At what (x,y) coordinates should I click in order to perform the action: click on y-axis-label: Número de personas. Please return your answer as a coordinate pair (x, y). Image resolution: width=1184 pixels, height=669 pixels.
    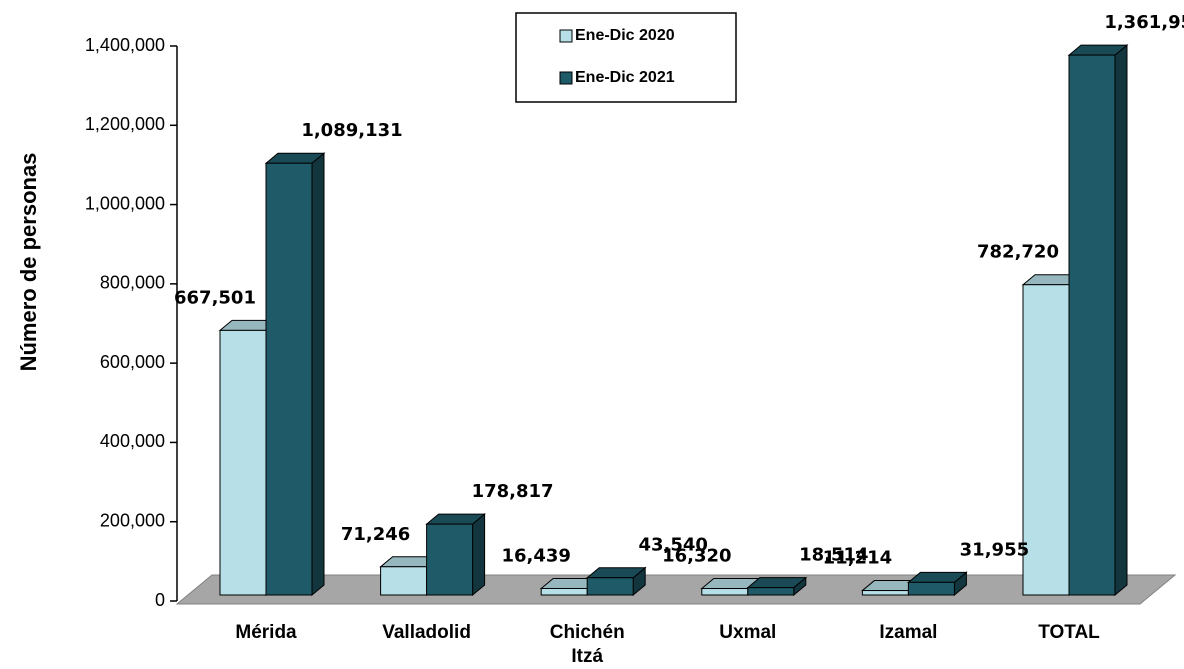
    Looking at the image, I should click on (28, 262).